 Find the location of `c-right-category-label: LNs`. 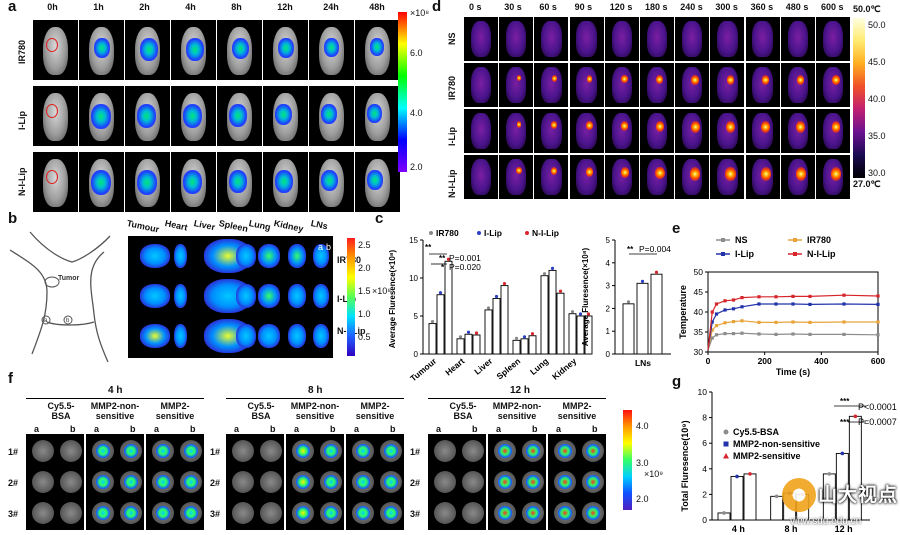

c-right-category-label: LNs is located at coordinates (643, 363).